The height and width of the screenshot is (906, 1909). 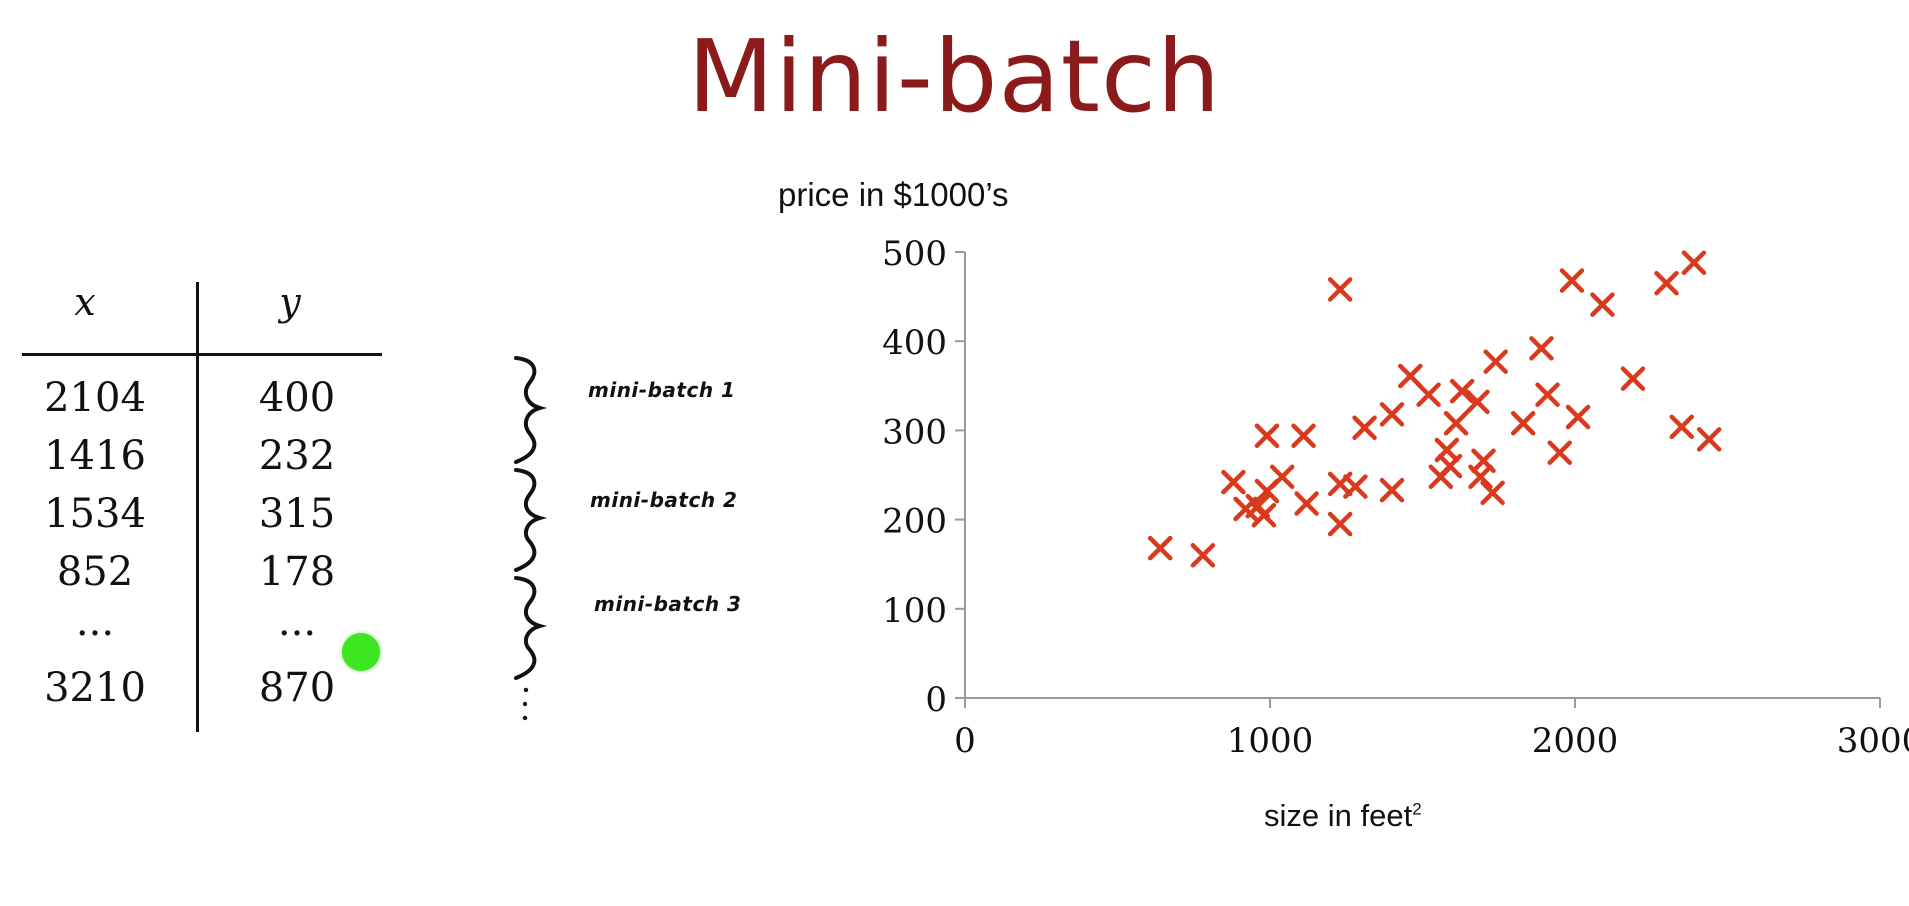 I want to click on y-tick-label: 400, so click(x=914, y=343).